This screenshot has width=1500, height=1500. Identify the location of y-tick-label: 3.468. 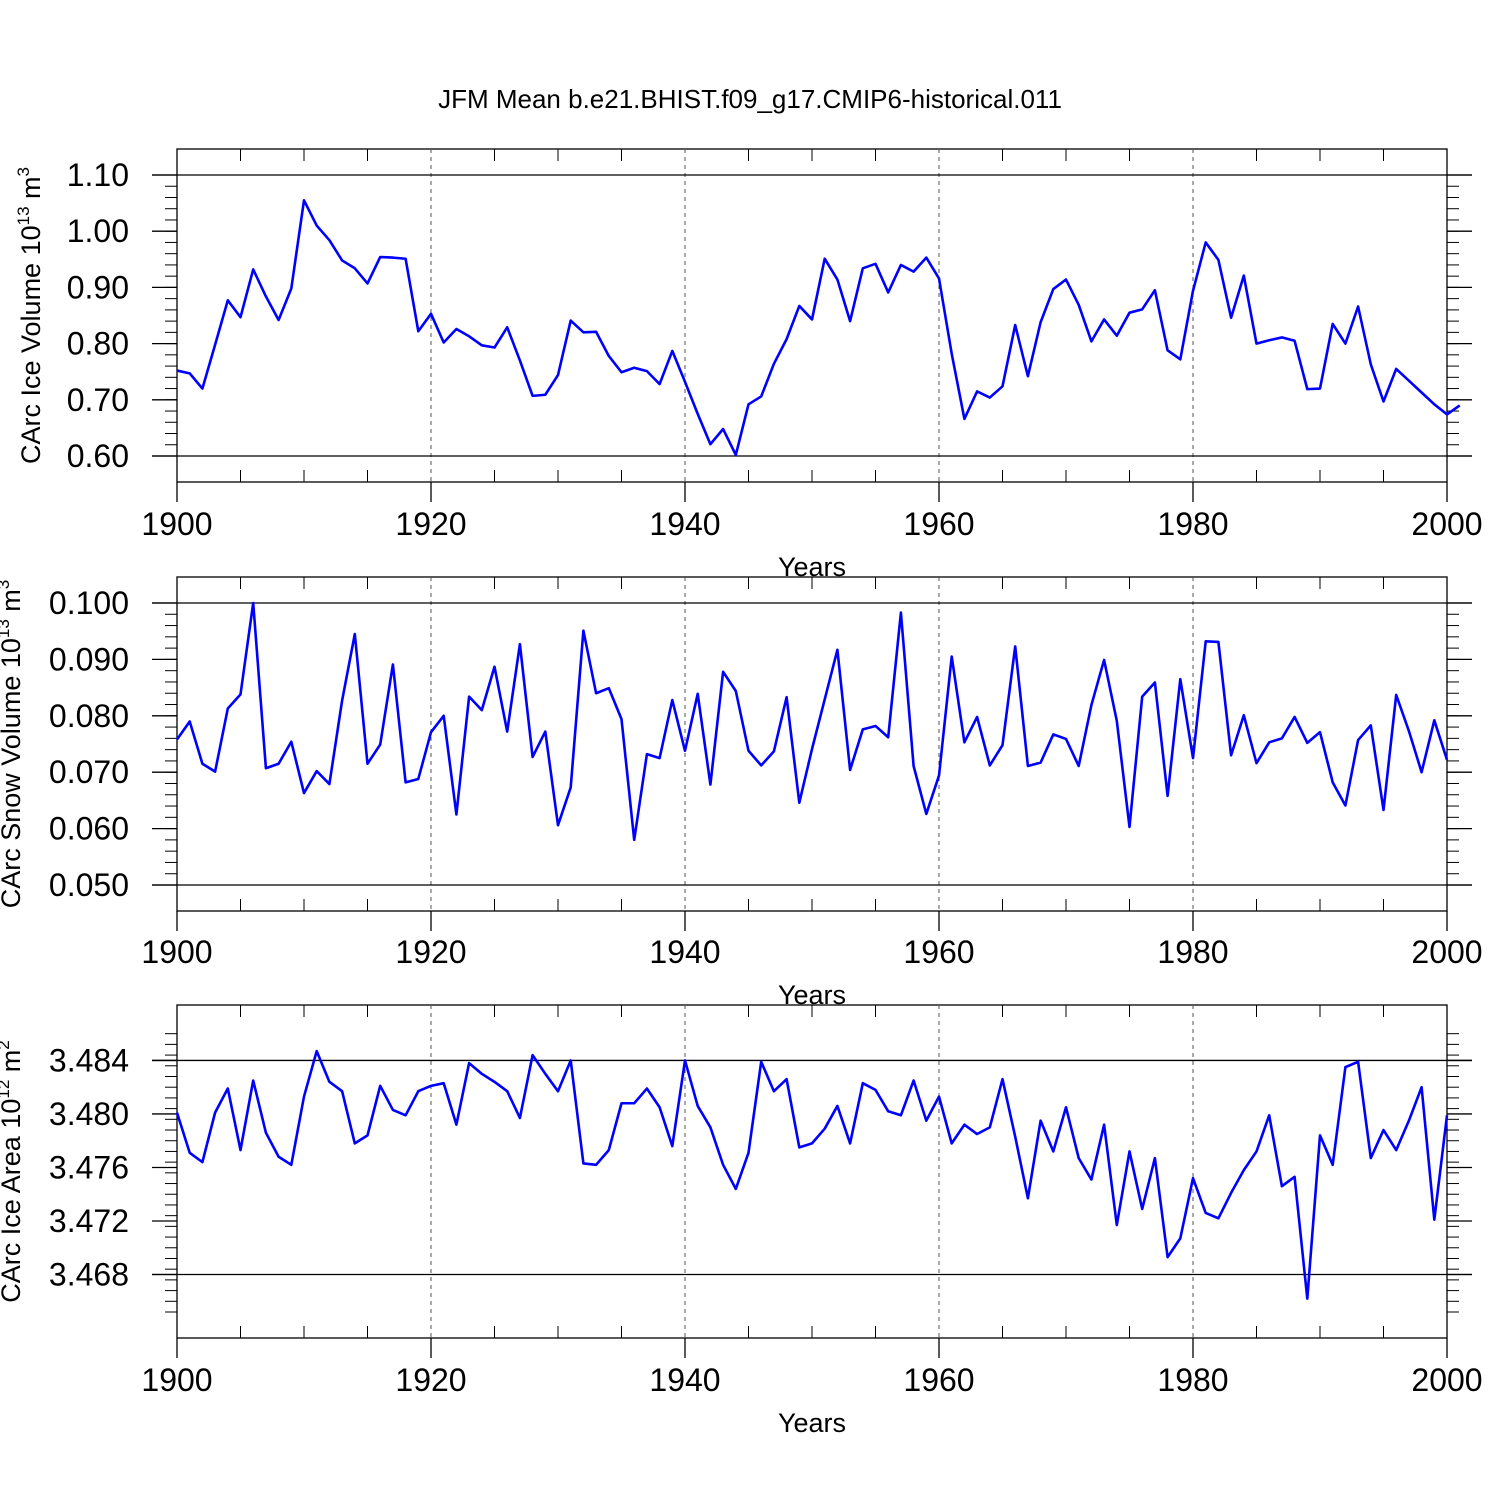
(89, 1275).